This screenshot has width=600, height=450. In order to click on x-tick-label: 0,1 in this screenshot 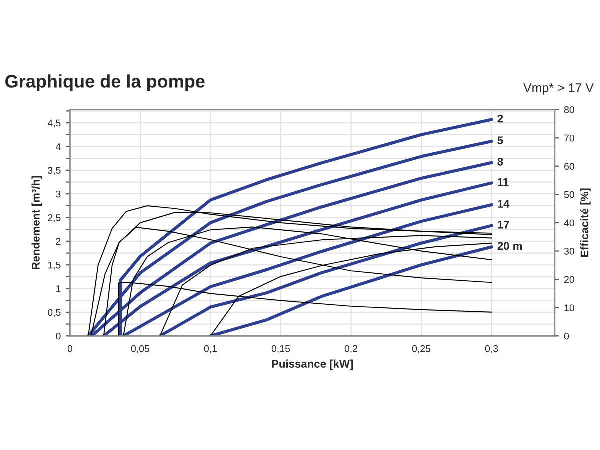, I will do `click(211, 349)`.